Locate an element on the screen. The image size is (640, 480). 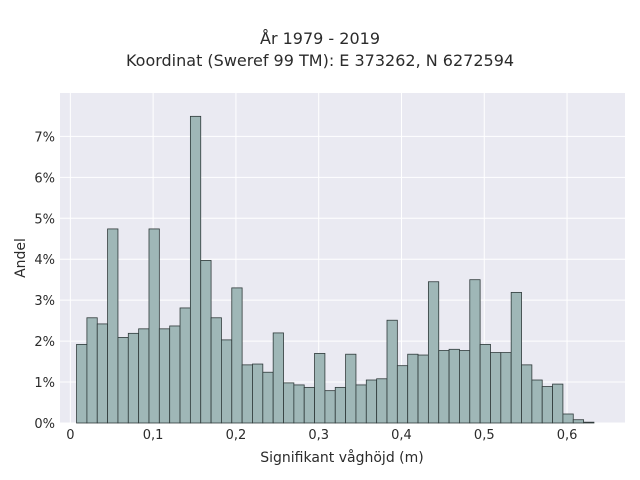
x-tick-label: 0 is located at coordinates (70, 435).